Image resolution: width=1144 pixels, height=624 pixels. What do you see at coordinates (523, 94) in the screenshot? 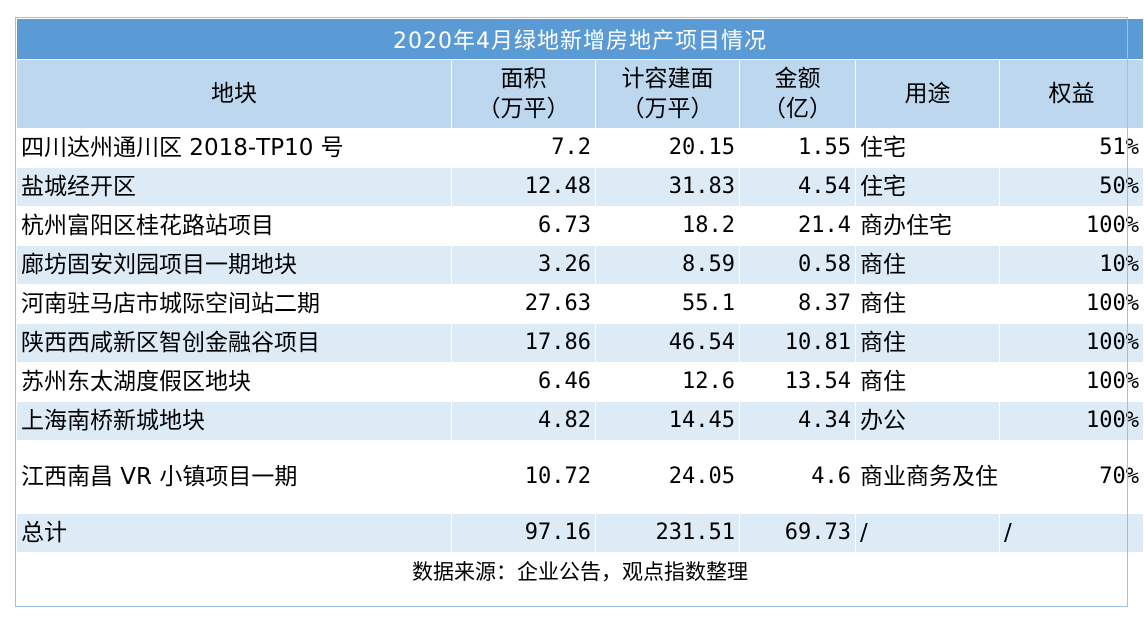
I see `header-area: 面积 （万平）` at bounding box center [523, 94].